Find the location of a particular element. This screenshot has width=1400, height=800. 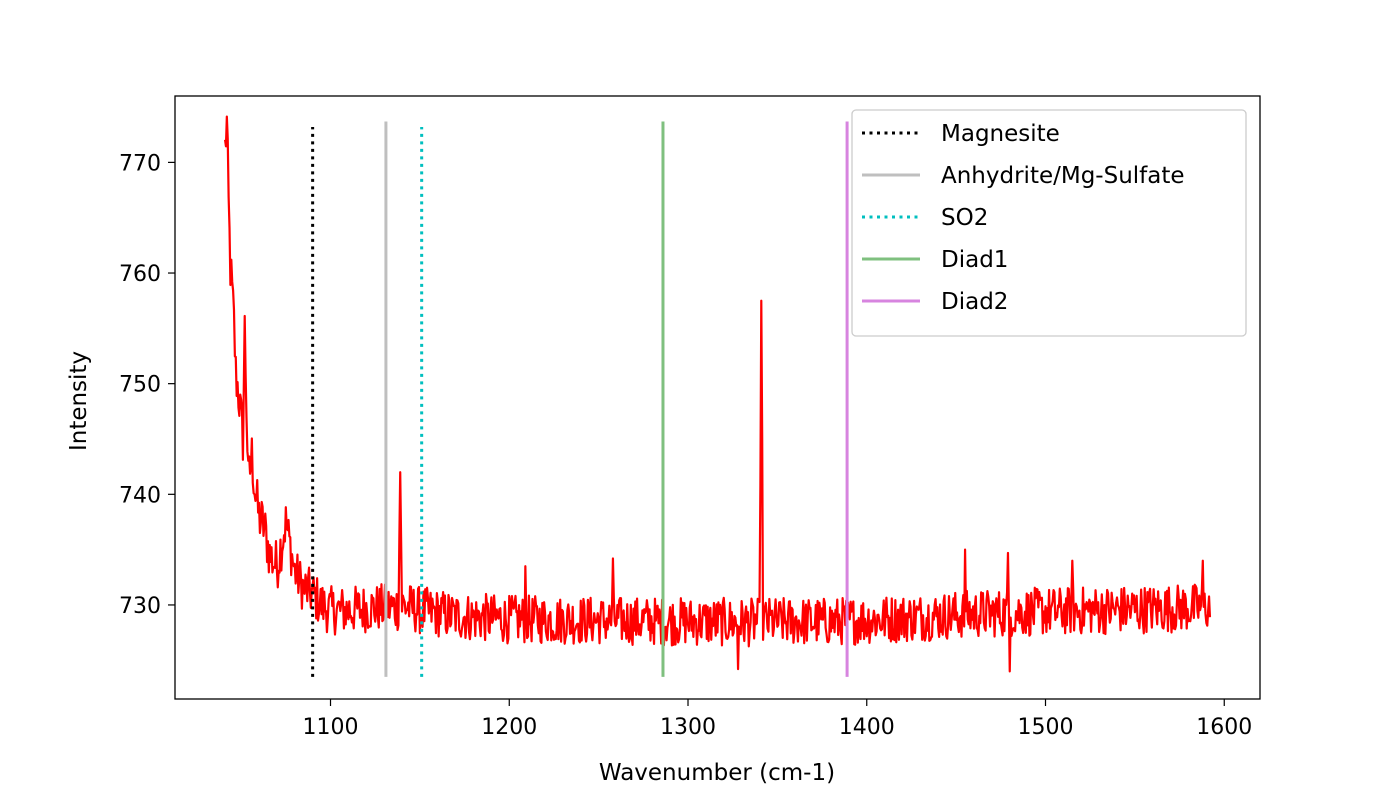

y-tick-label: 740 is located at coordinates (140, 495).